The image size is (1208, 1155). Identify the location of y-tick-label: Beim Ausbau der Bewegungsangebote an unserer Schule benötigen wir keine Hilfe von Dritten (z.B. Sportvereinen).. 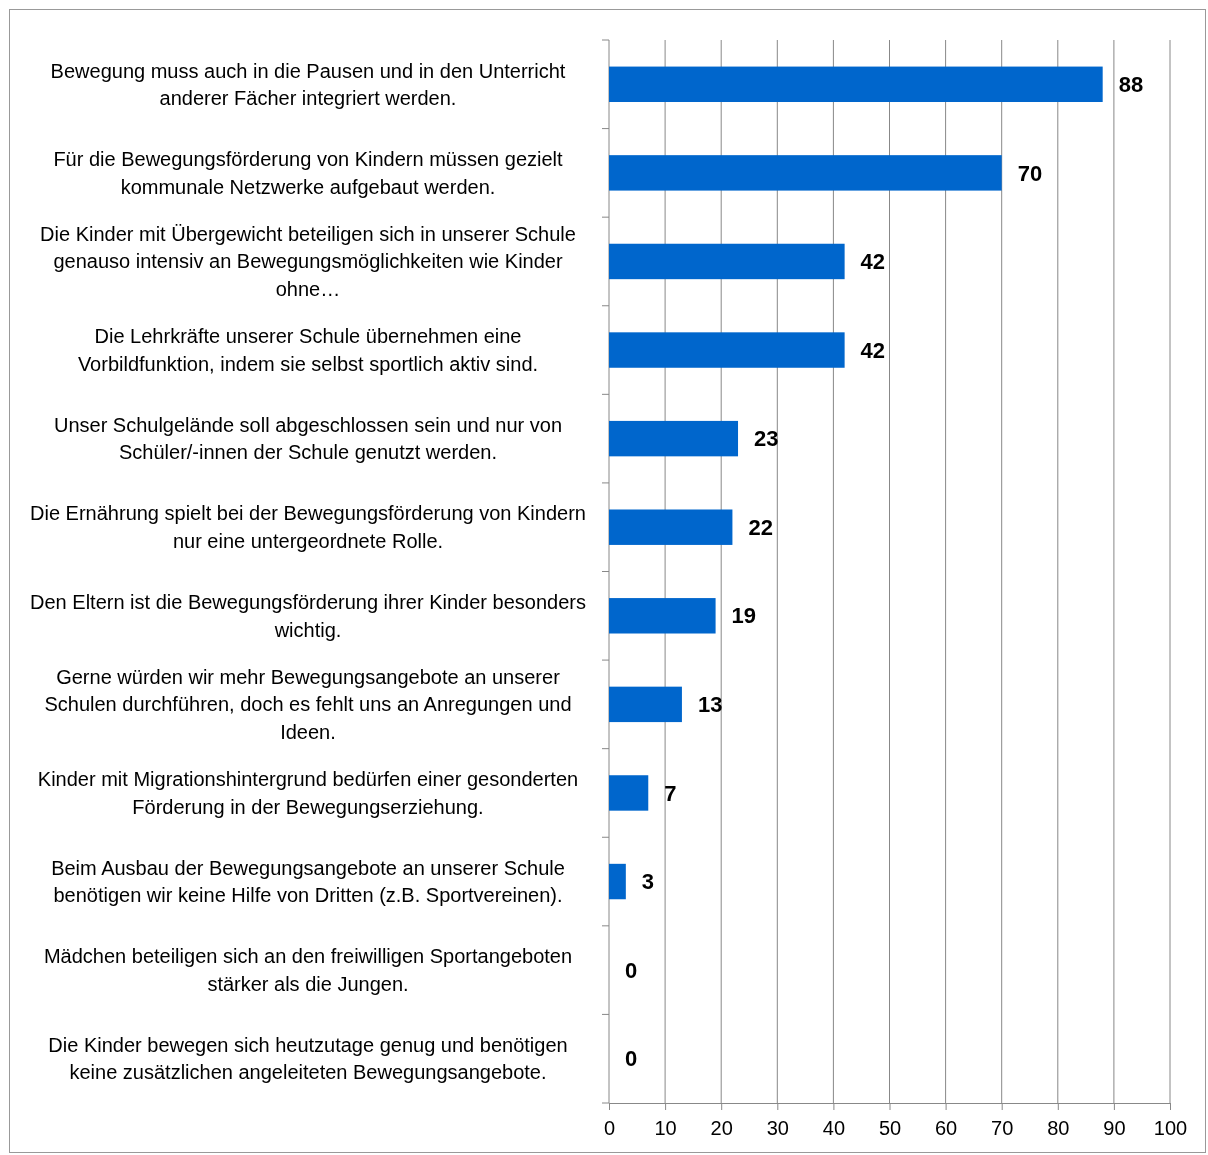
(308, 881).